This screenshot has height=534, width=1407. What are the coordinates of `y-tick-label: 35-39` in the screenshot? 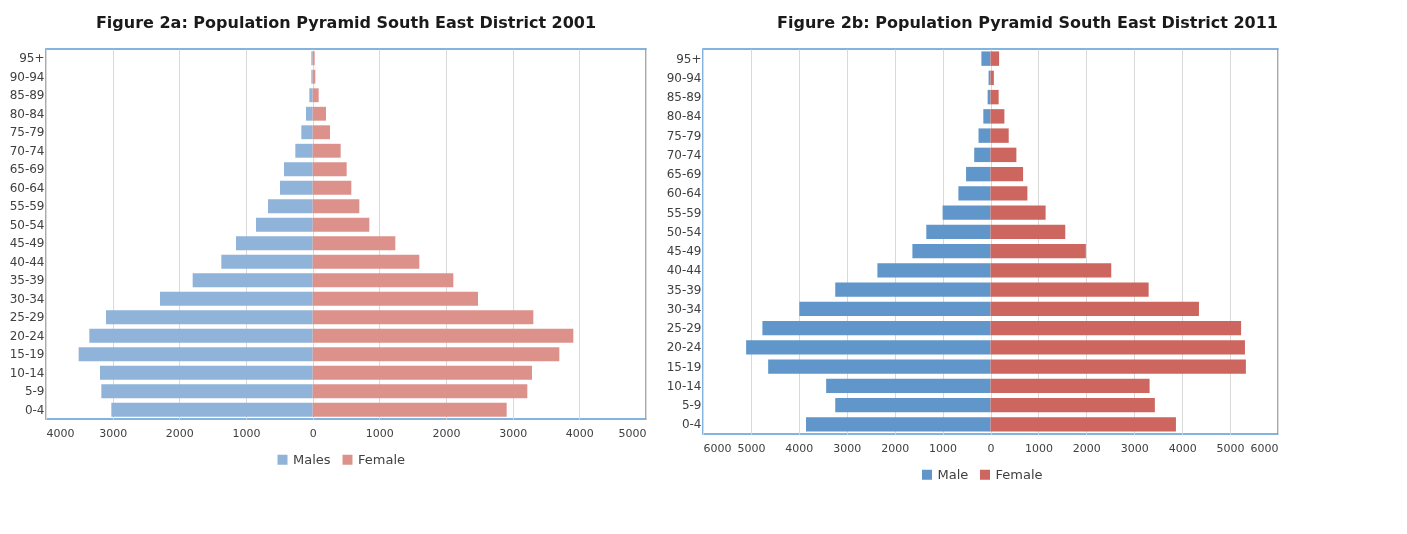 It's located at (27, 280).